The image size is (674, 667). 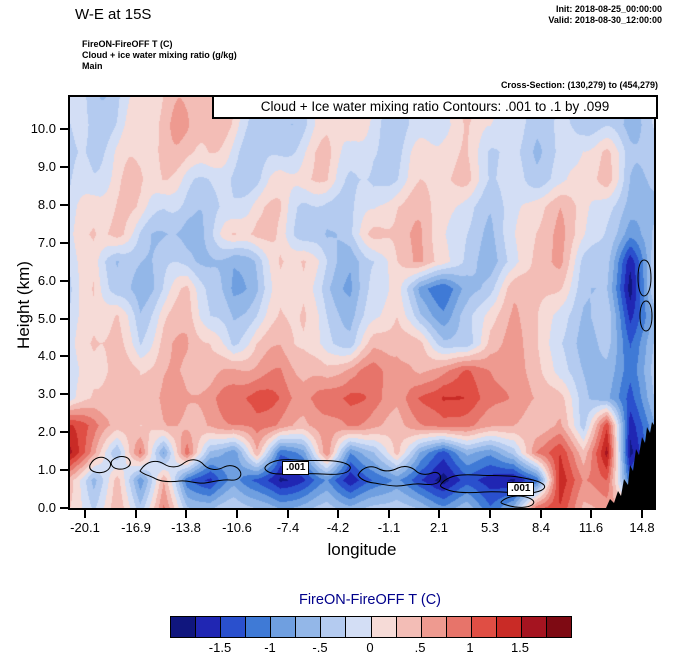 I want to click on contour-field-line: Cloud + ice water mixing ratio (g/kg), so click(x=159, y=55).